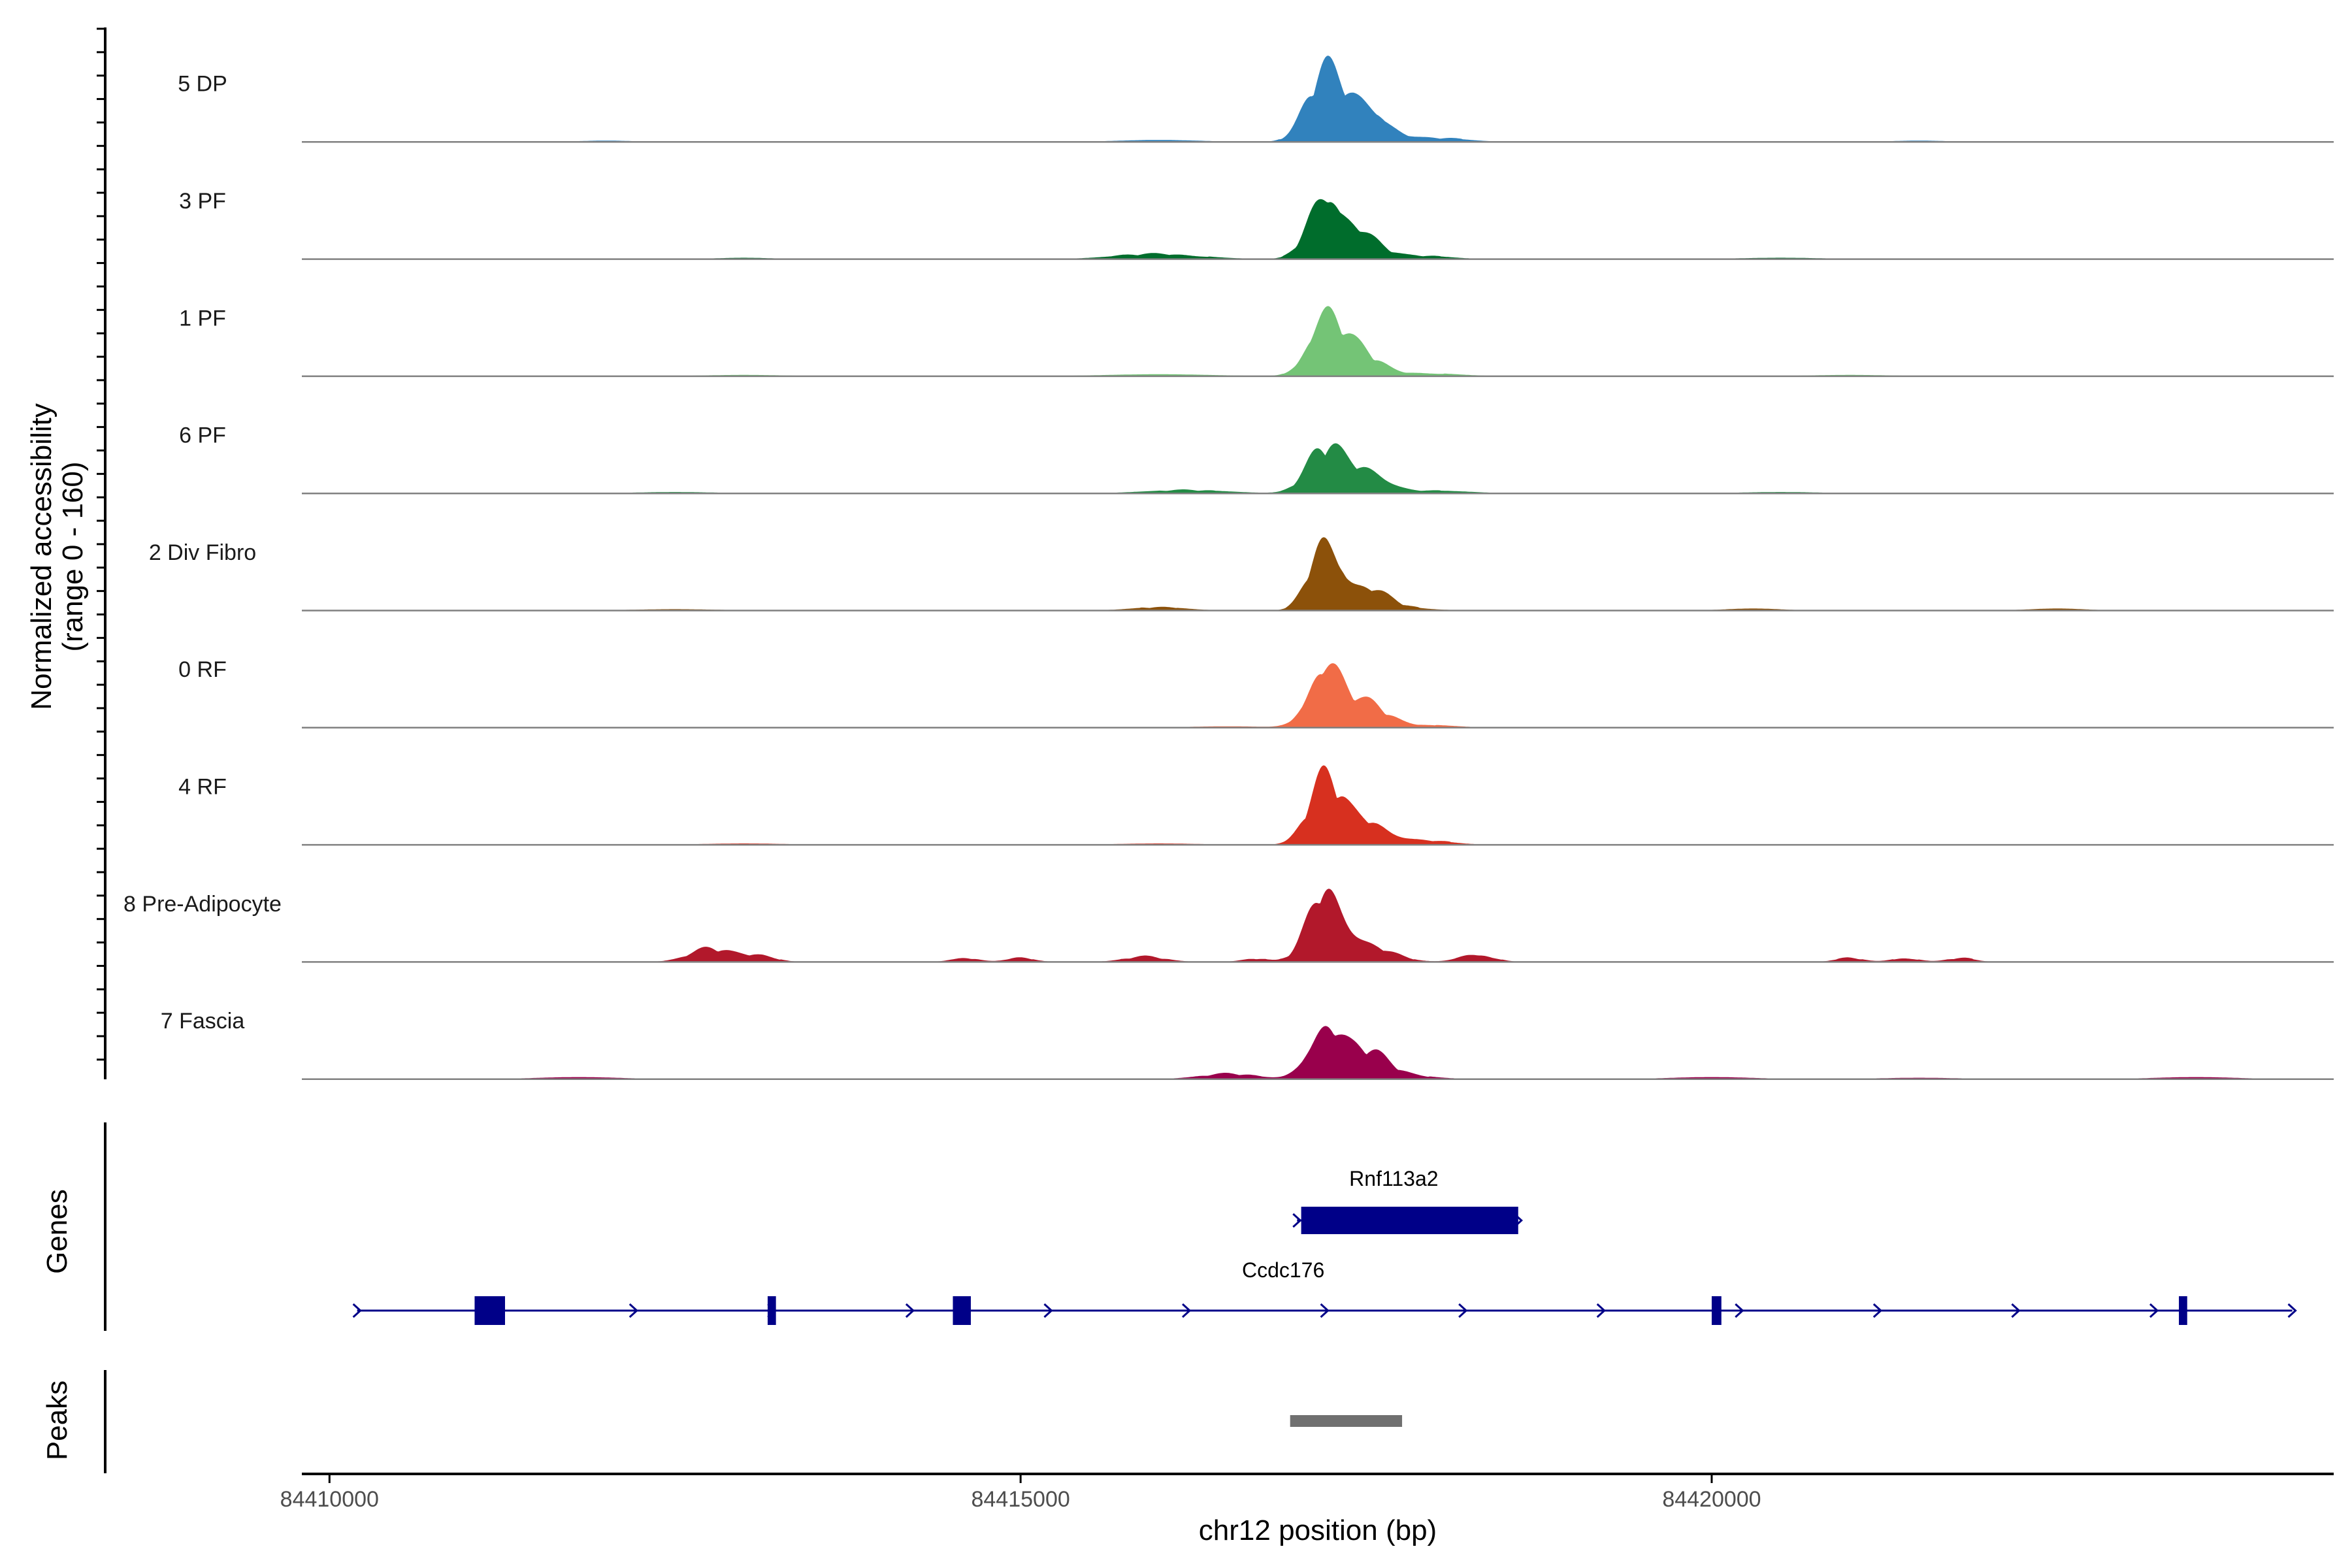 This screenshot has height=1568, width=2352. I want to click on peak-bar, so click(1346, 1421).